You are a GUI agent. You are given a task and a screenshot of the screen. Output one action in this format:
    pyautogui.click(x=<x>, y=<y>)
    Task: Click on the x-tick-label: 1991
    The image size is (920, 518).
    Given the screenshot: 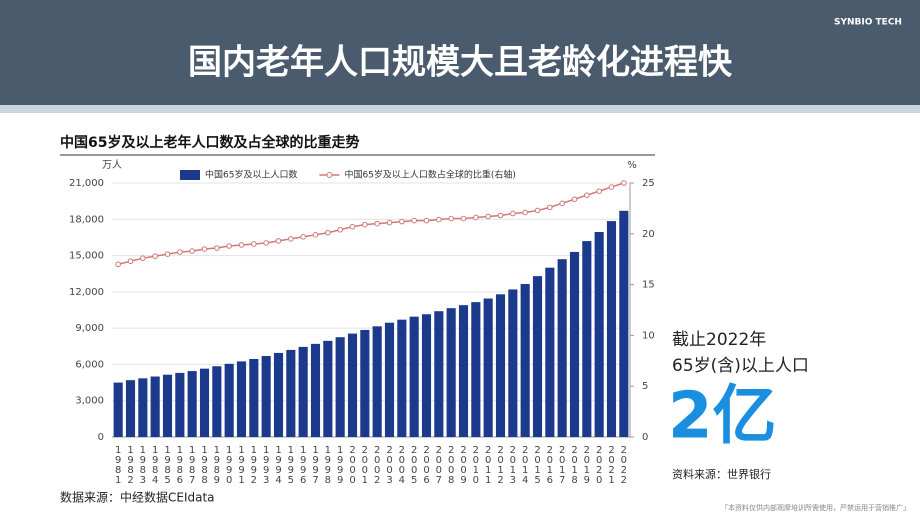 What is the action you would take?
    pyautogui.click(x=241, y=465)
    